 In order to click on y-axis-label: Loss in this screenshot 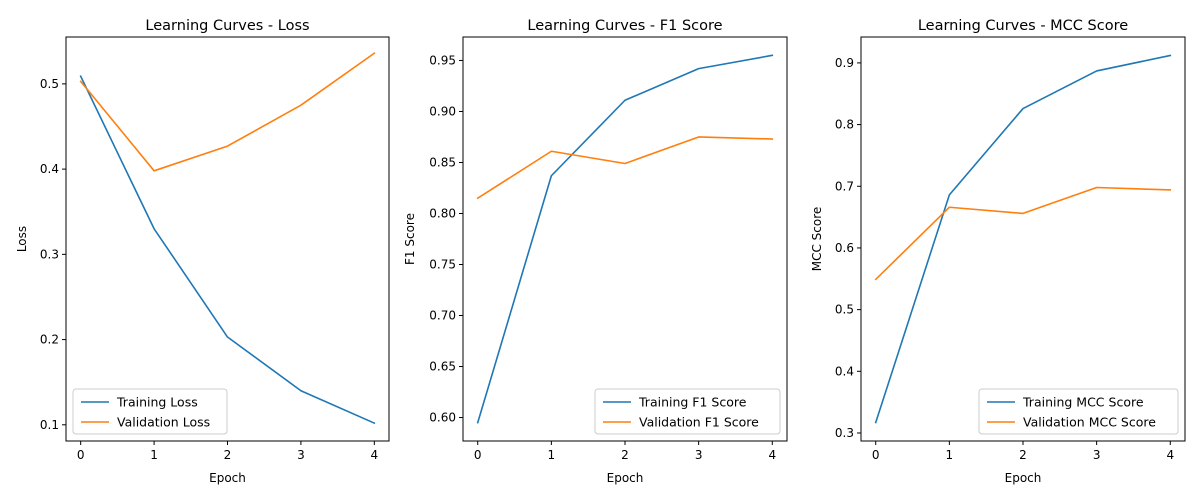, I will do `click(22, 239)`.